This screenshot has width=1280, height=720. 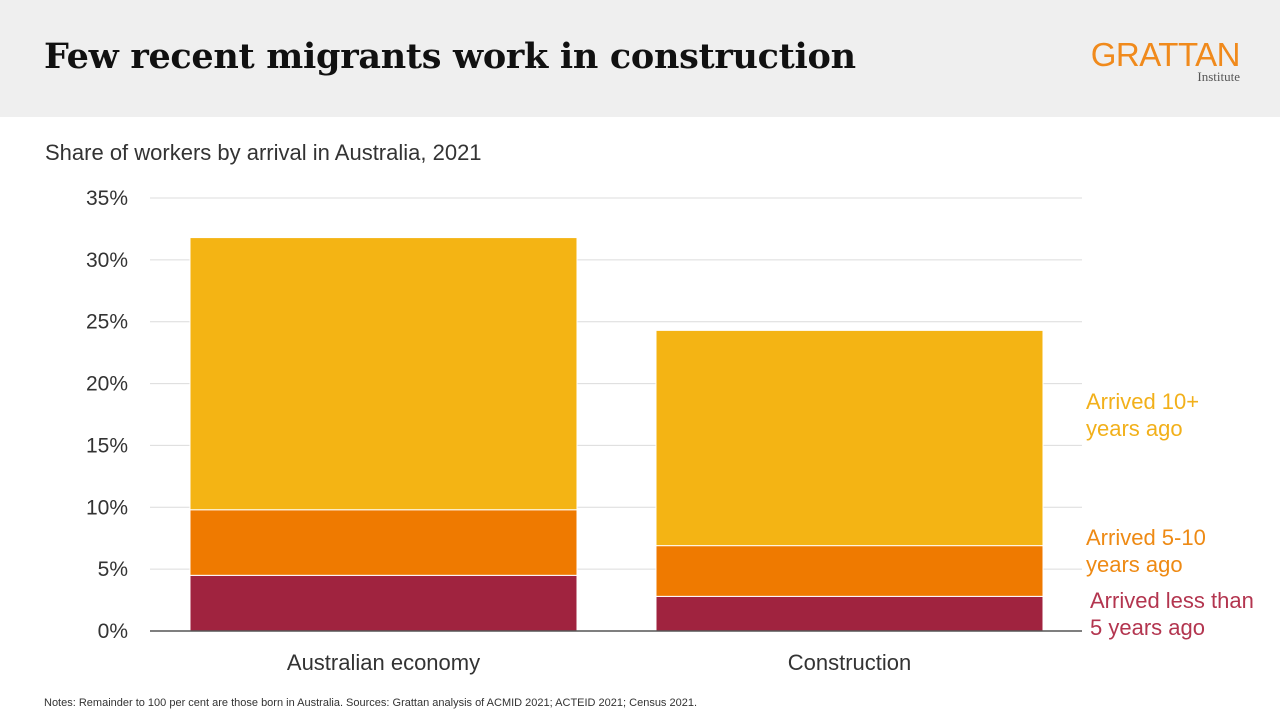 I want to click on y-tick-label: 20%, so click(x=107, y=384).